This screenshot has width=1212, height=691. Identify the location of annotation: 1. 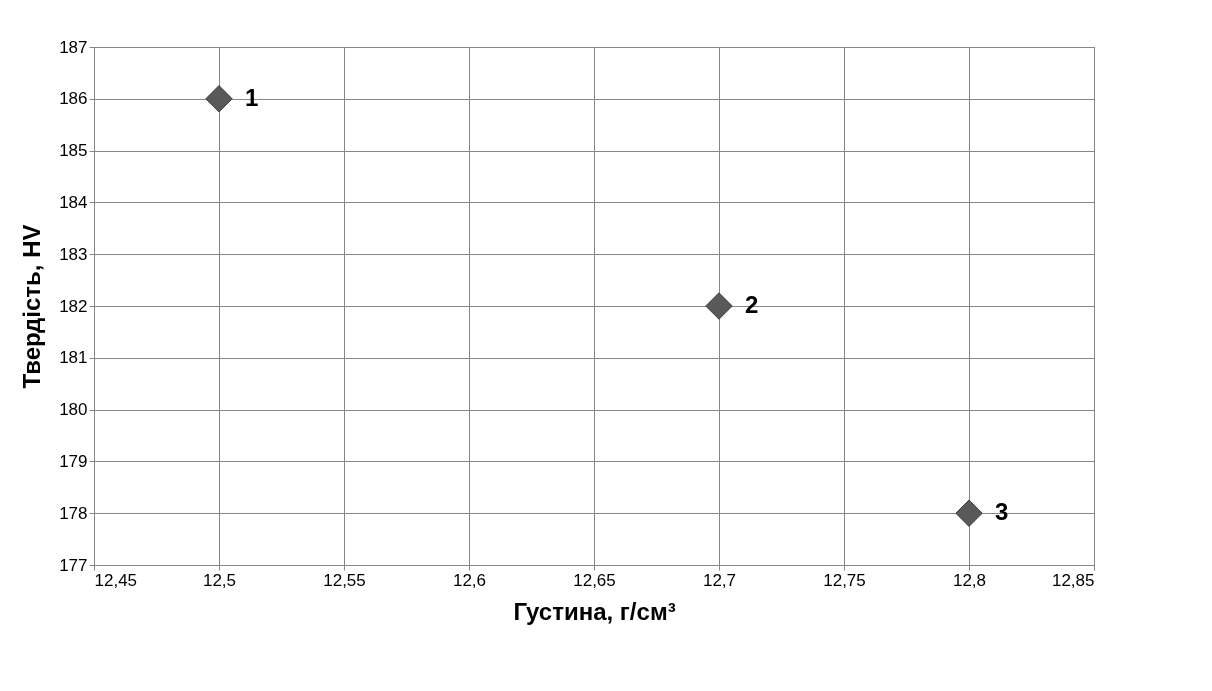
(252, 97).